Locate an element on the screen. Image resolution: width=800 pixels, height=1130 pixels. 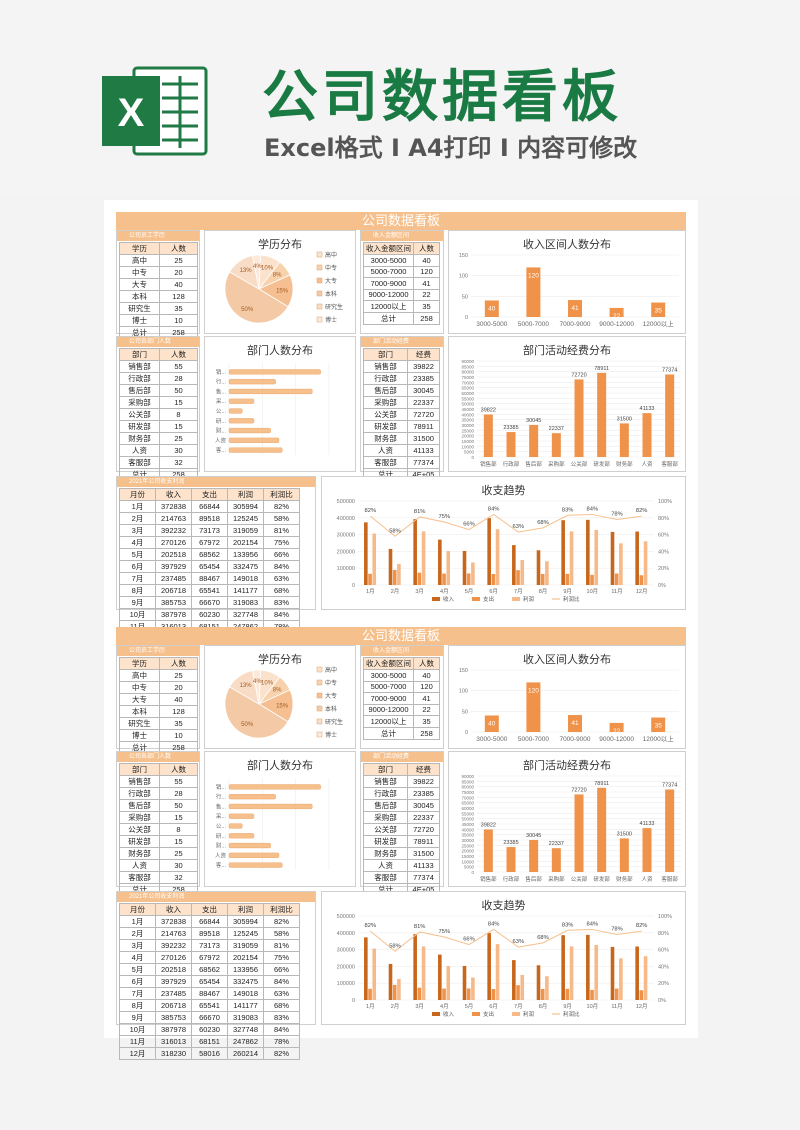
line-value-label: 66% is located at coordinates (469, 940).